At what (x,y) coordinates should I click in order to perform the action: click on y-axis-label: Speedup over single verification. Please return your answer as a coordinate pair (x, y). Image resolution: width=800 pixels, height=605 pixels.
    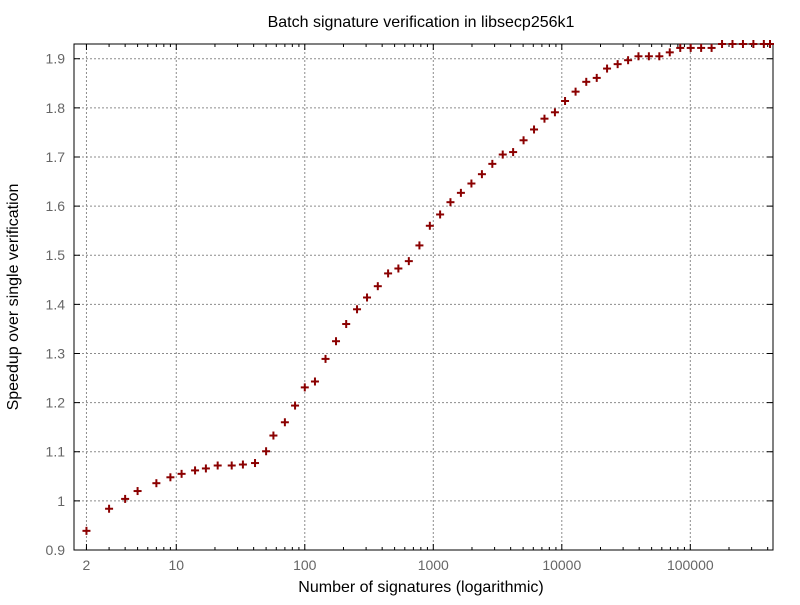
    Looking at the image, I should click on (13, 297).